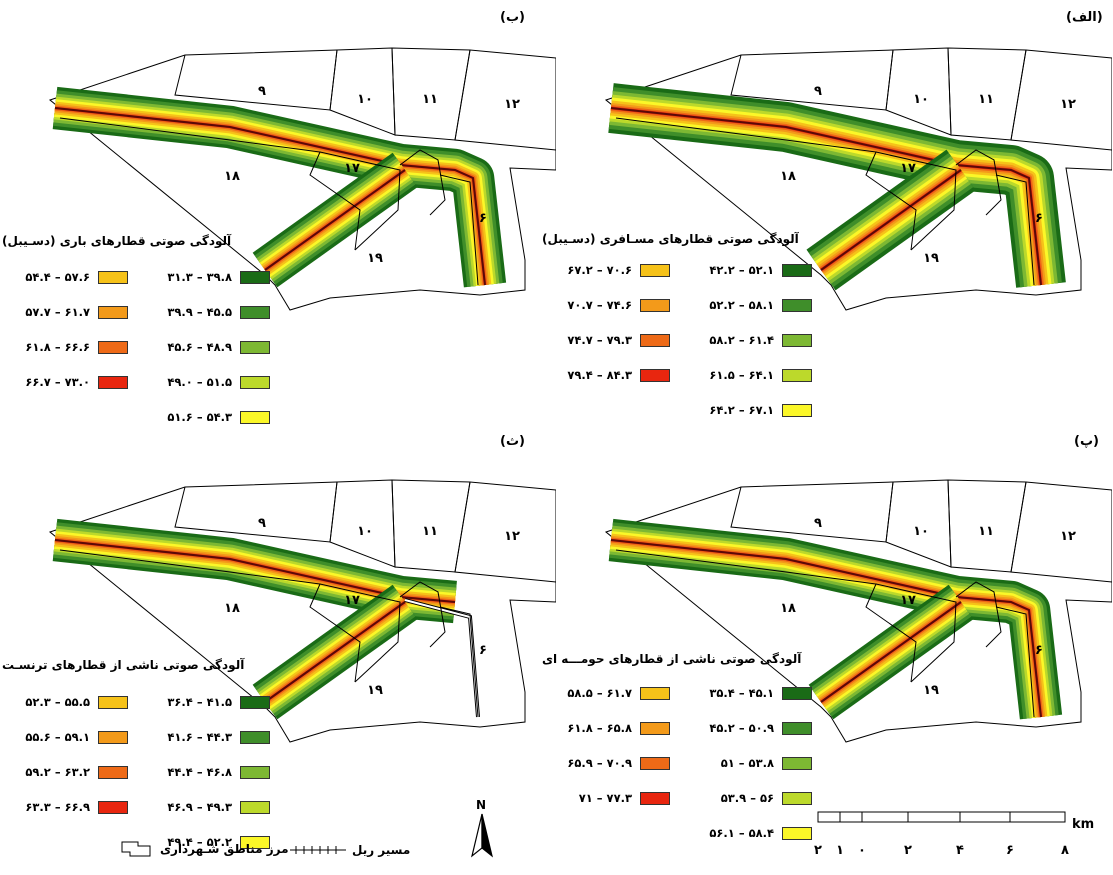 Image resolution: width=1113 pixels, height=875 pixels. I want to click on legend-range-label: ۶۱.۵ – ۶۴.۱, so click(741, 375).